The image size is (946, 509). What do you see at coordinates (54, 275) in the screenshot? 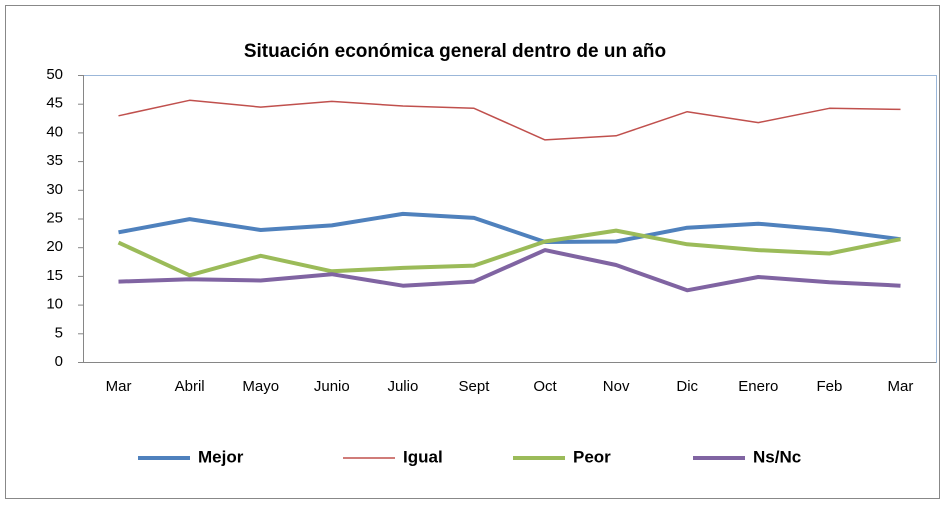
I see `y-tick-label: 15` at bounding box center [54, 275].